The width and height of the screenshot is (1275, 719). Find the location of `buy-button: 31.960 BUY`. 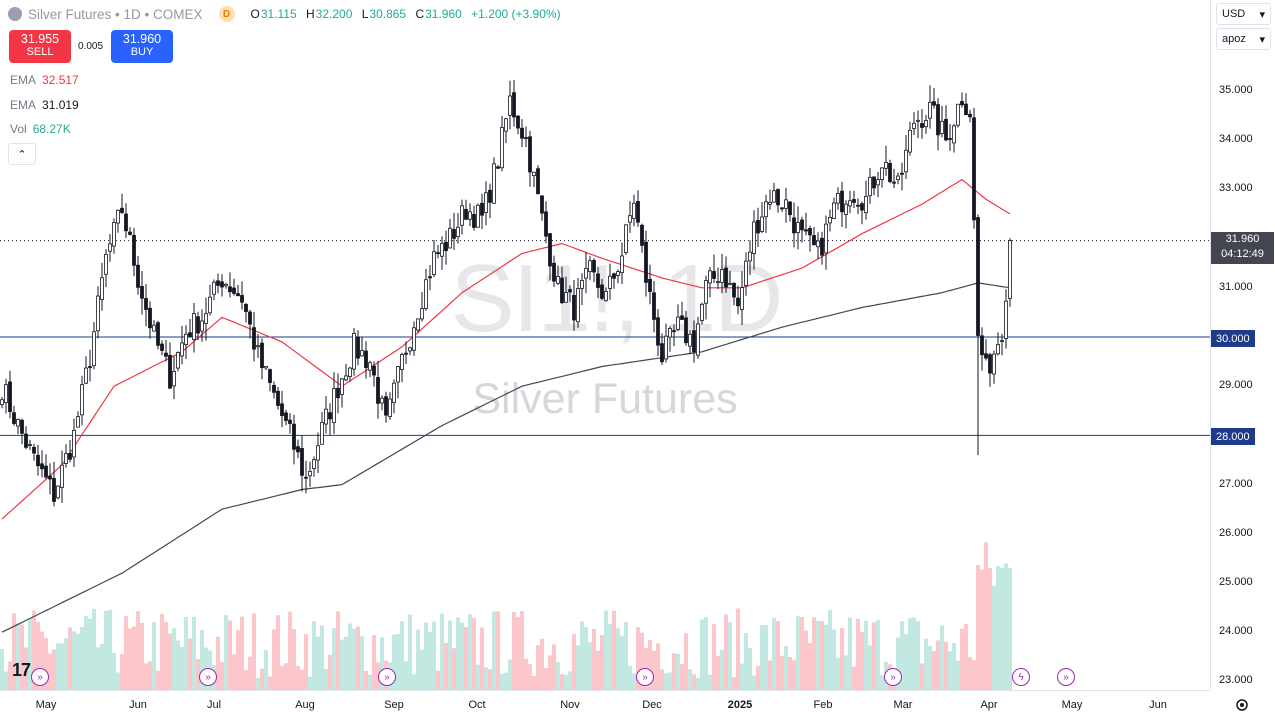

buy-button: 31.960 BUY is located at coordinates (142, 46).